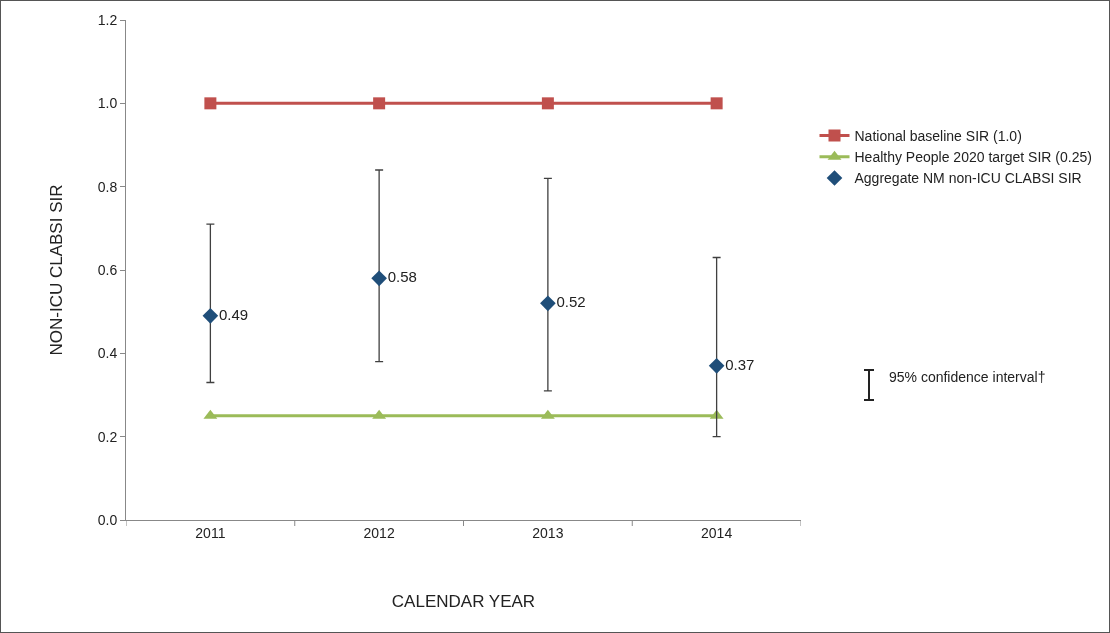 Image resolution: width=1110 pixels, height=633 pixels. What do you see at coordinates (571, 302) in the screenshot?
I see `data-label: 0.52` at bounding box center [571, 302].